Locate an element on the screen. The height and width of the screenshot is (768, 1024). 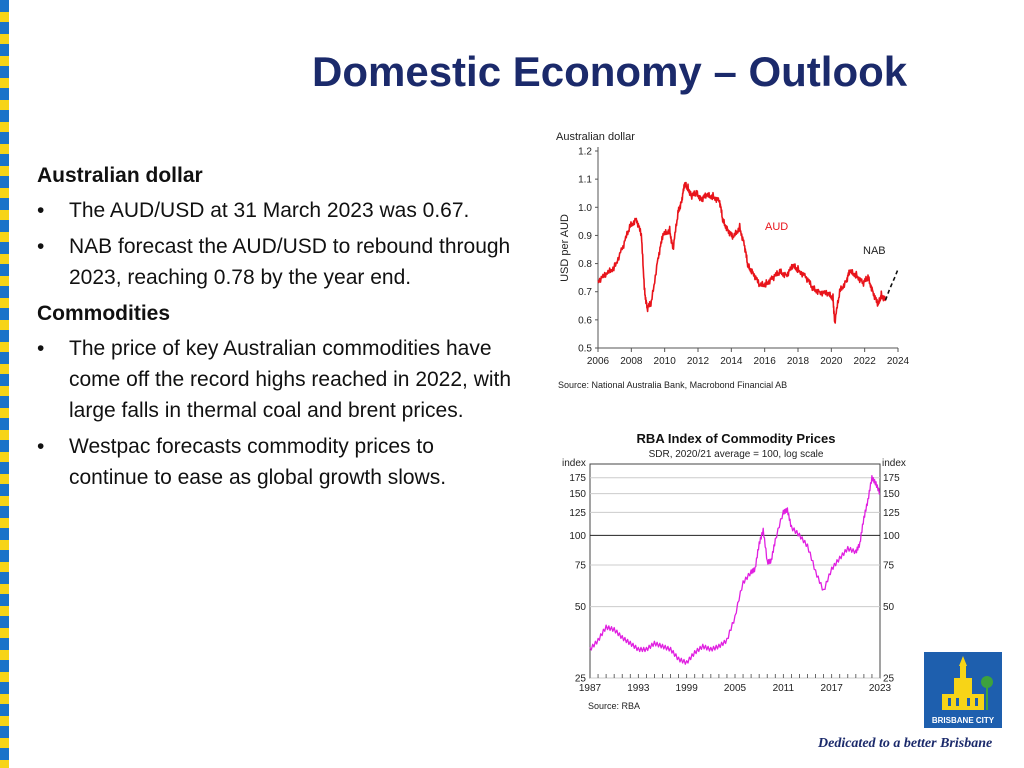
aud-y-tick-label: 0.7 is located at coordinates (585, 292).